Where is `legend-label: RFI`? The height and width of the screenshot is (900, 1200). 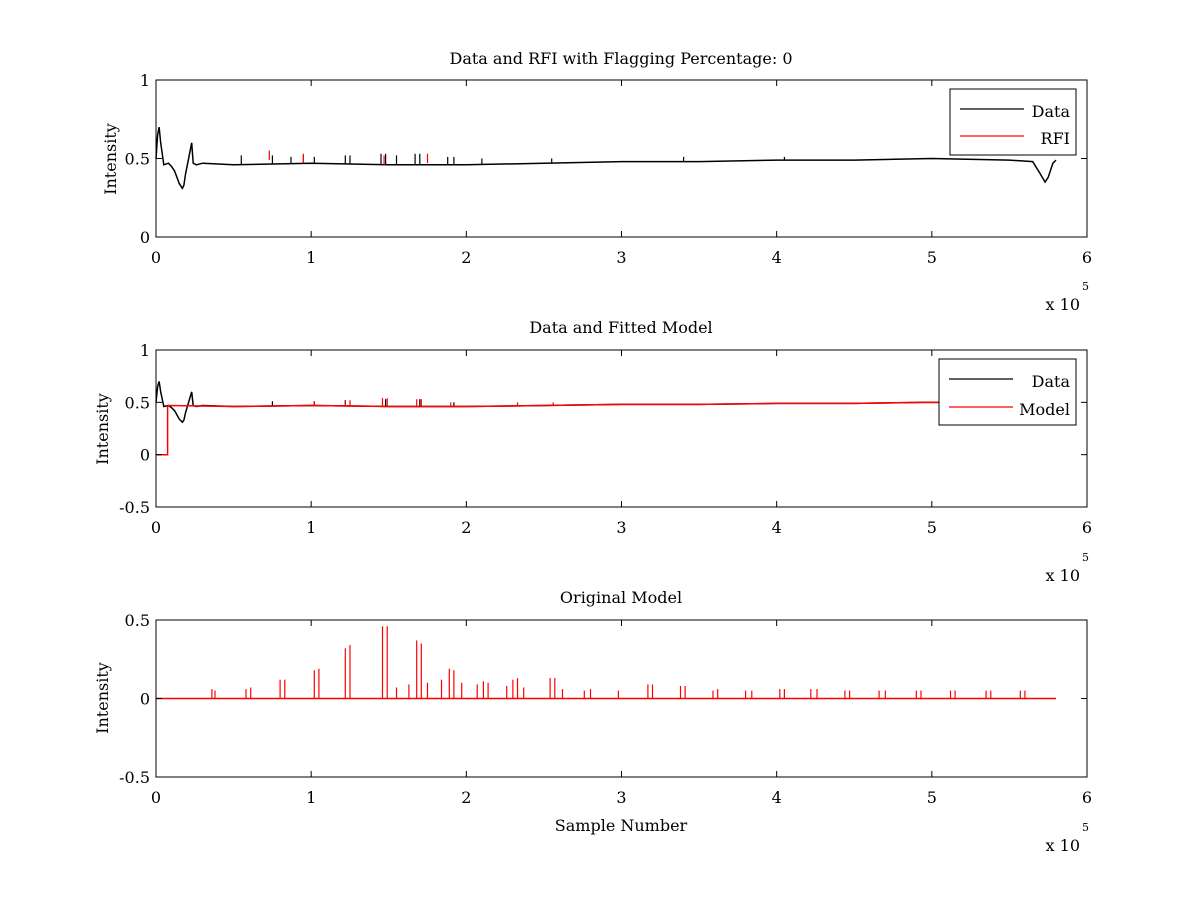
legend-label: RFI is located at coordinates (1055, 138).